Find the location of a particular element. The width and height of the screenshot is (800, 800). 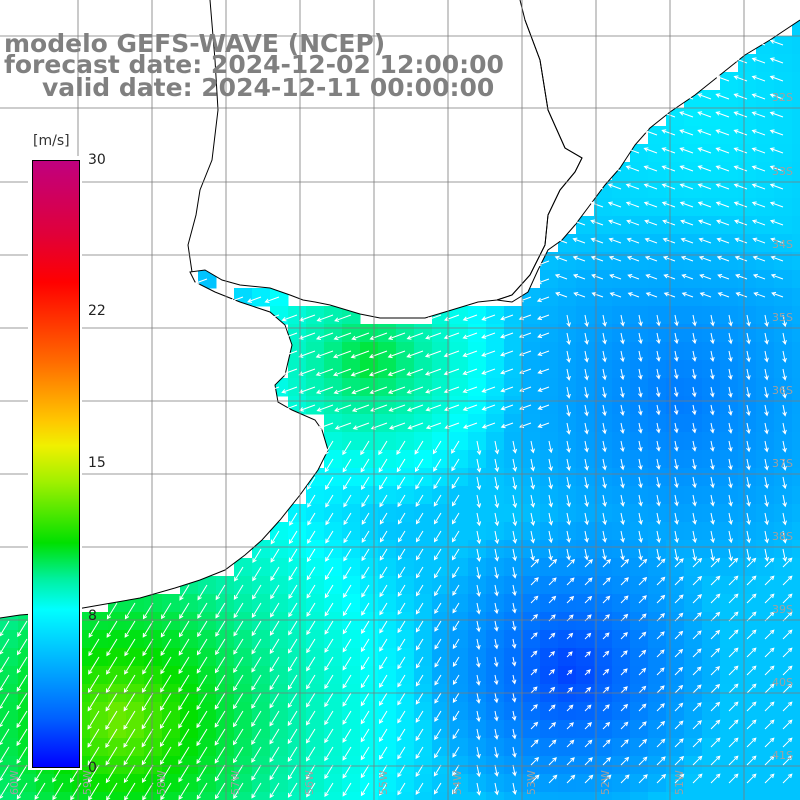

lat-label: 40S is located at coordinates (782, 682).